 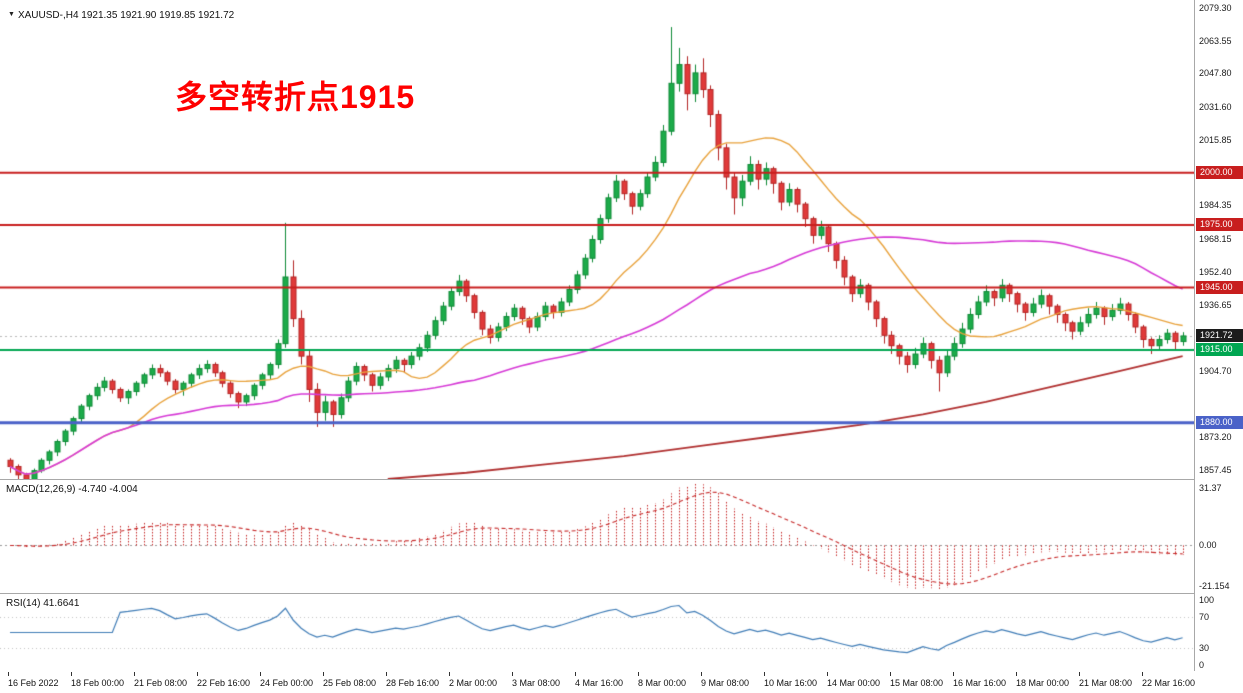 What do you see at coordinates (1215, 139) in the screenshot?
I see `price-tick-label: 2015.85` at bounding box center [1215, 139].